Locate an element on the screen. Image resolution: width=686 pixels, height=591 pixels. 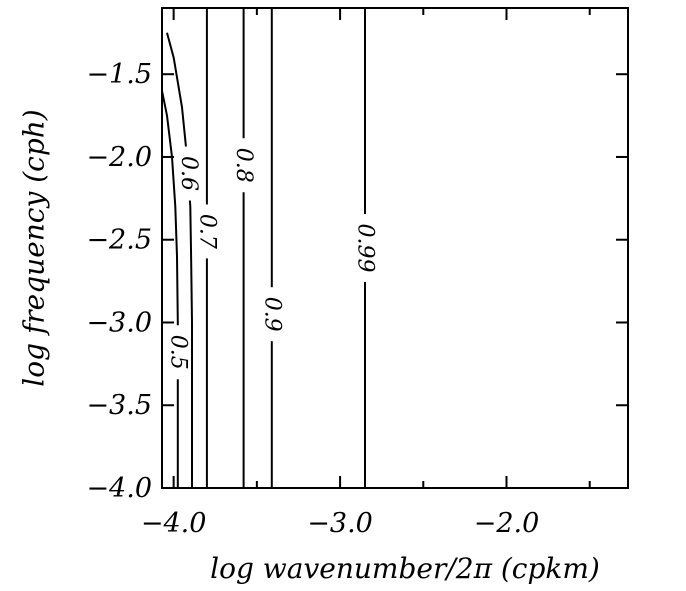
contour-label-0.9: 0.9 is located at coordinates (271, 314).